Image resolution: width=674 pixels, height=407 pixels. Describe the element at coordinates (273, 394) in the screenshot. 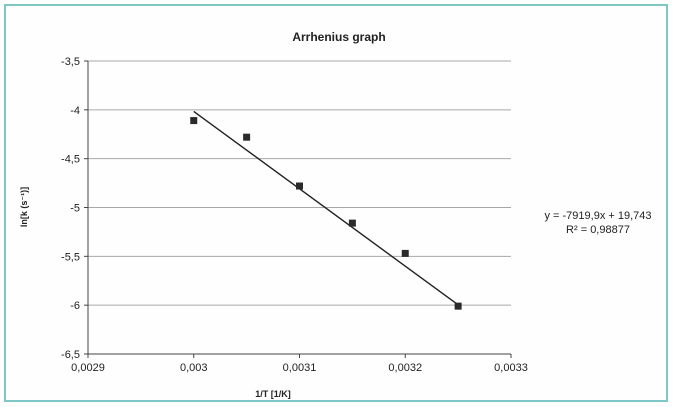

I see `x-axis-label: 1/T [1/K]` at that location.